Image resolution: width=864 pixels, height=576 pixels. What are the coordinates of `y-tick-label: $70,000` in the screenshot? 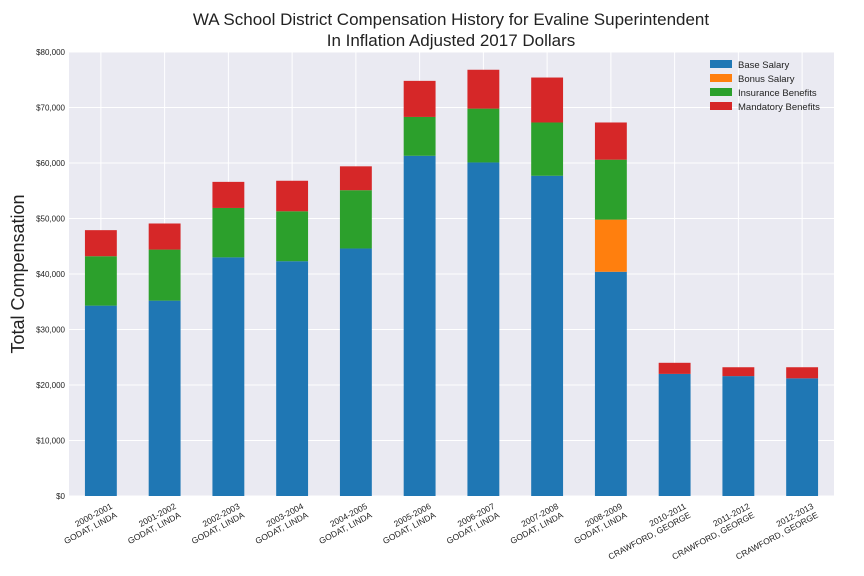 It's located at (50, 108).